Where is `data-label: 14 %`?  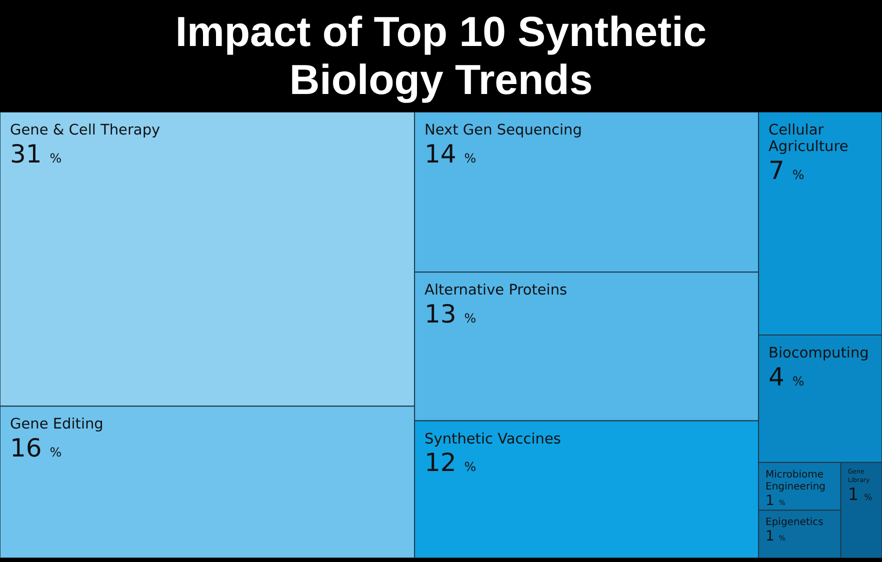 data-label: 14 % is located at coordinates (450, 153).